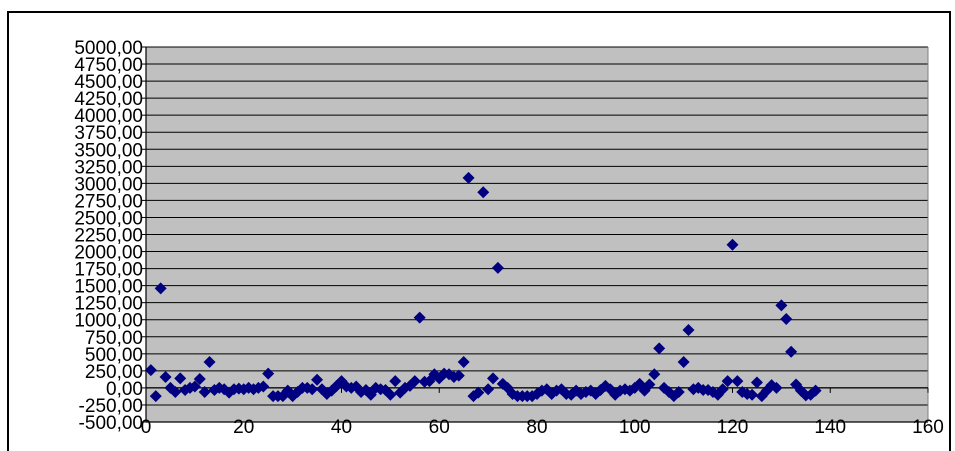  Describe the element at coordinates (124, 389) in the screenshot. I see `y-tick-label: 0,00` at that location.